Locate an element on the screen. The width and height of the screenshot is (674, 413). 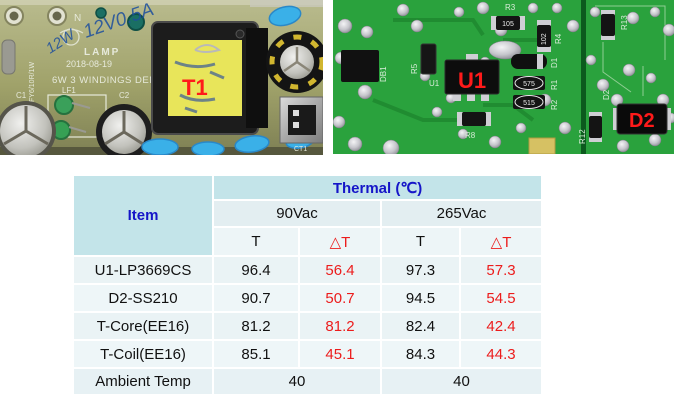
silk-r12: R12 is located at coordinates (582, 136).